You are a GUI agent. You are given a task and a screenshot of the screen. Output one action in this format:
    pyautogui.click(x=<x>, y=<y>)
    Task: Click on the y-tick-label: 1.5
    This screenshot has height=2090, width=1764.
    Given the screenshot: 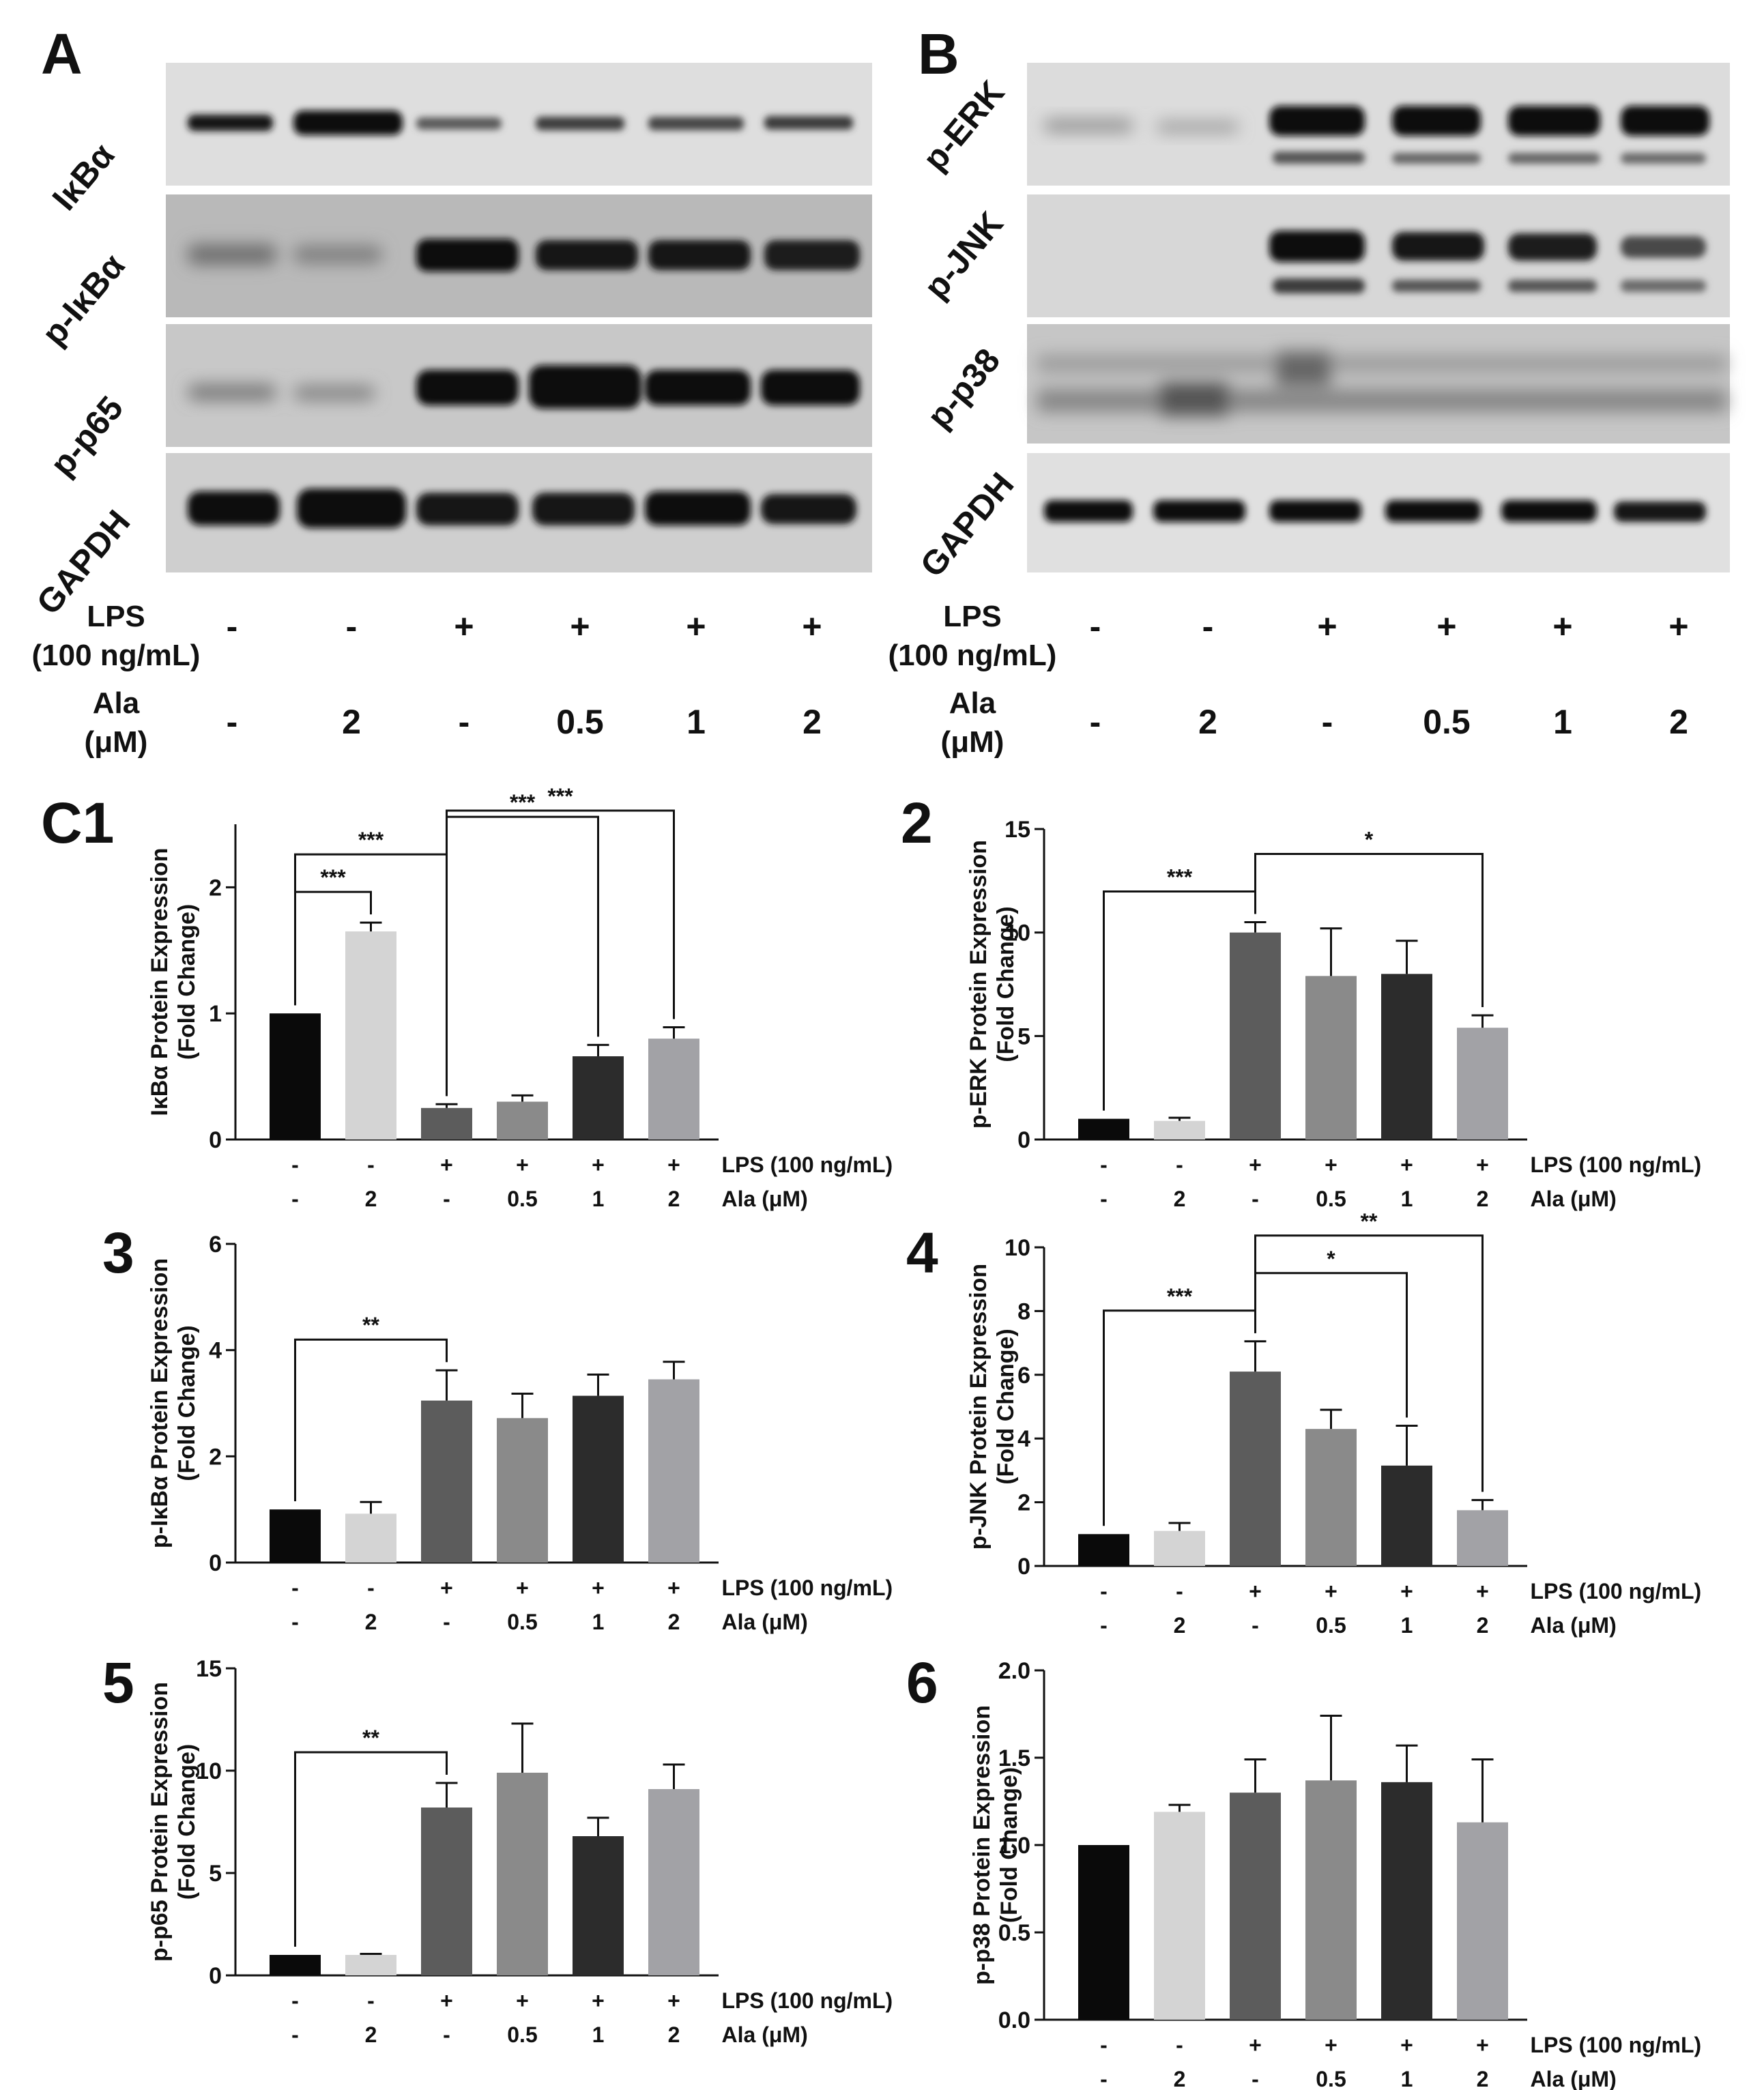 What is the action you would take?
    pyautogui.click(x=1014, y=1758)
    